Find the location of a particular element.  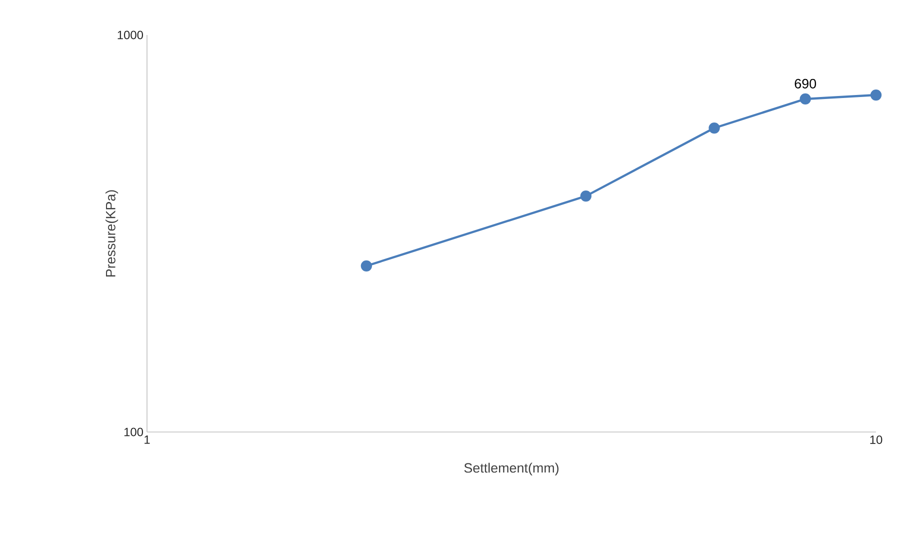

x-axis-title: Settlement(mm) is located at coordinates (511, 469).